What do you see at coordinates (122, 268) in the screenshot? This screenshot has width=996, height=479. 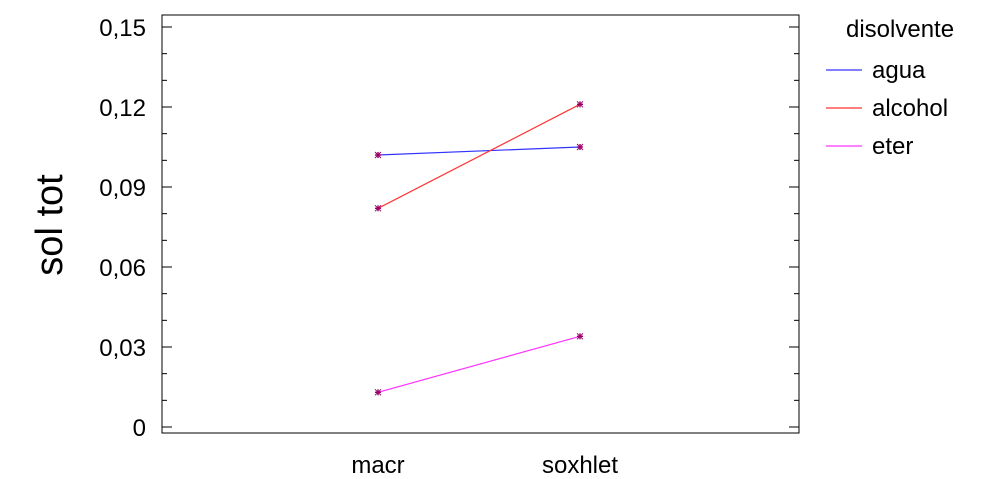 I see `y-tick-label: 0,06` at bounding box center [122, 268].